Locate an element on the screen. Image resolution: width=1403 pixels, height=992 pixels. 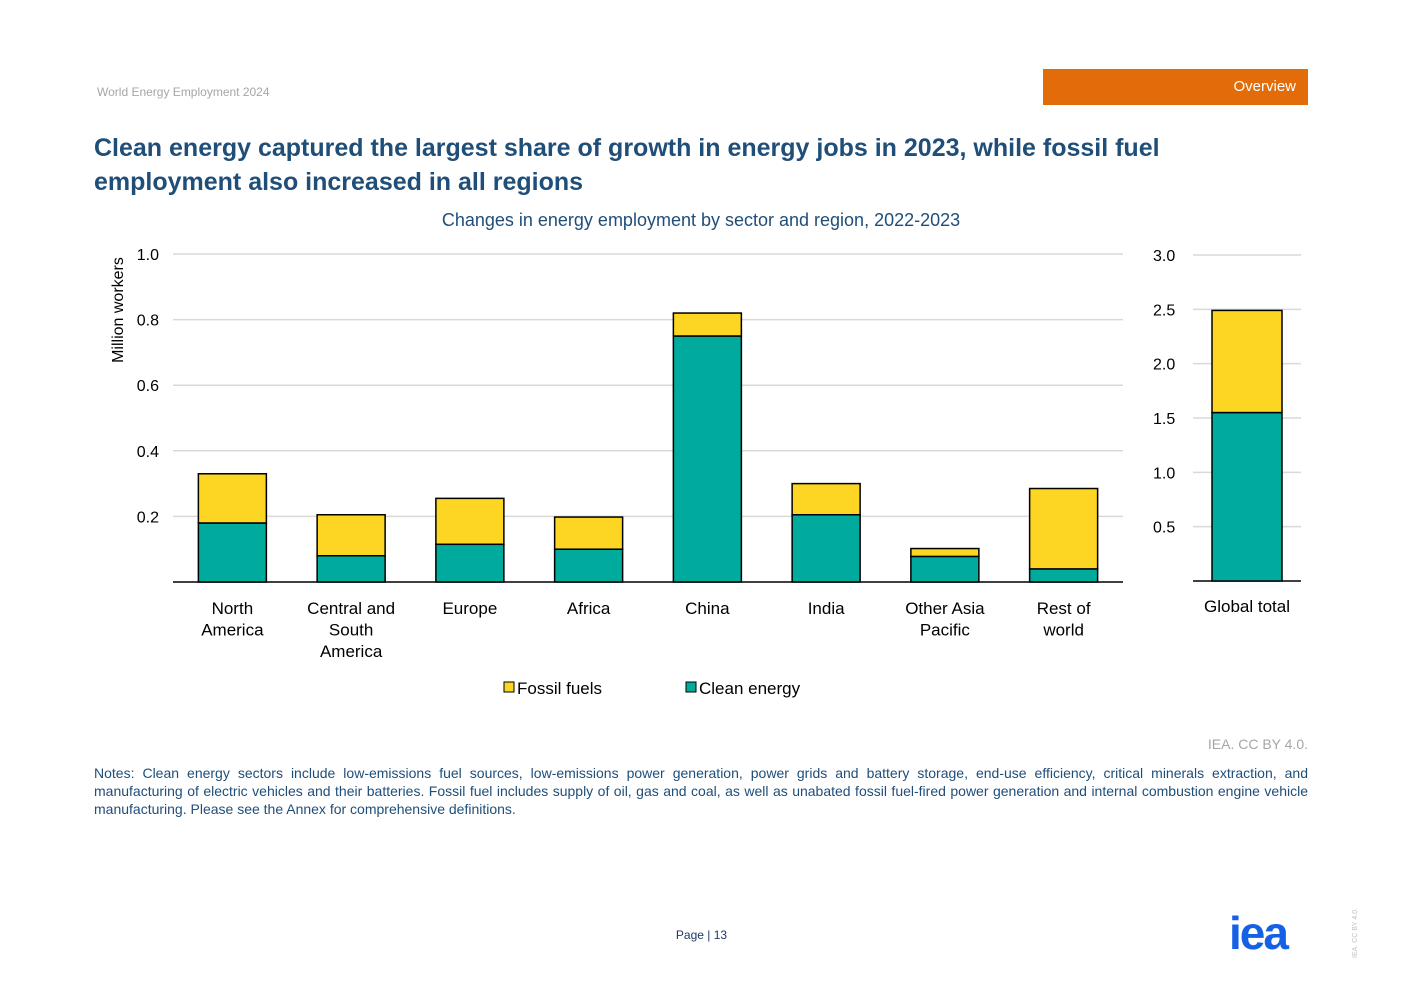
y-tick-label: 0.4 is located at coordinates (148, 452).